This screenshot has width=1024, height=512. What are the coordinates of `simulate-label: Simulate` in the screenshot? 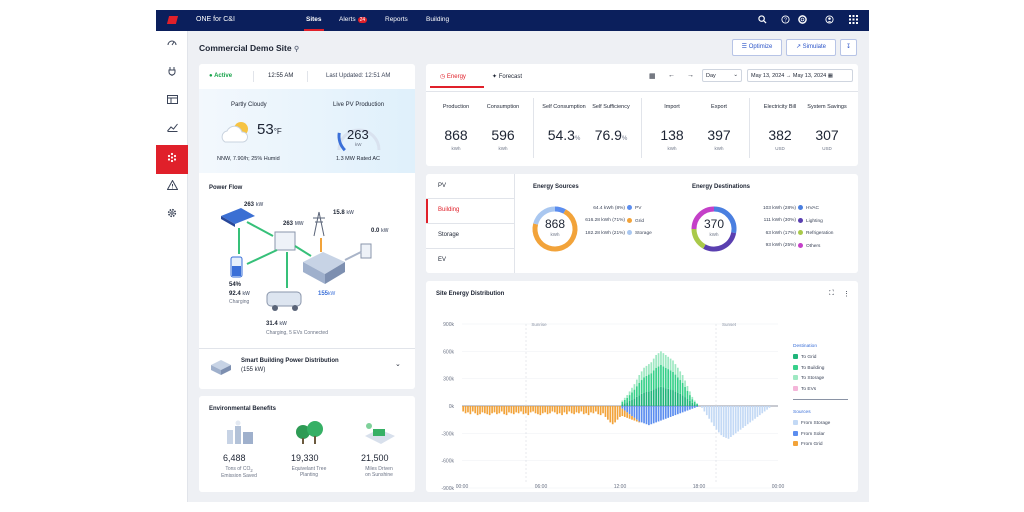 It's located at (814, 47).